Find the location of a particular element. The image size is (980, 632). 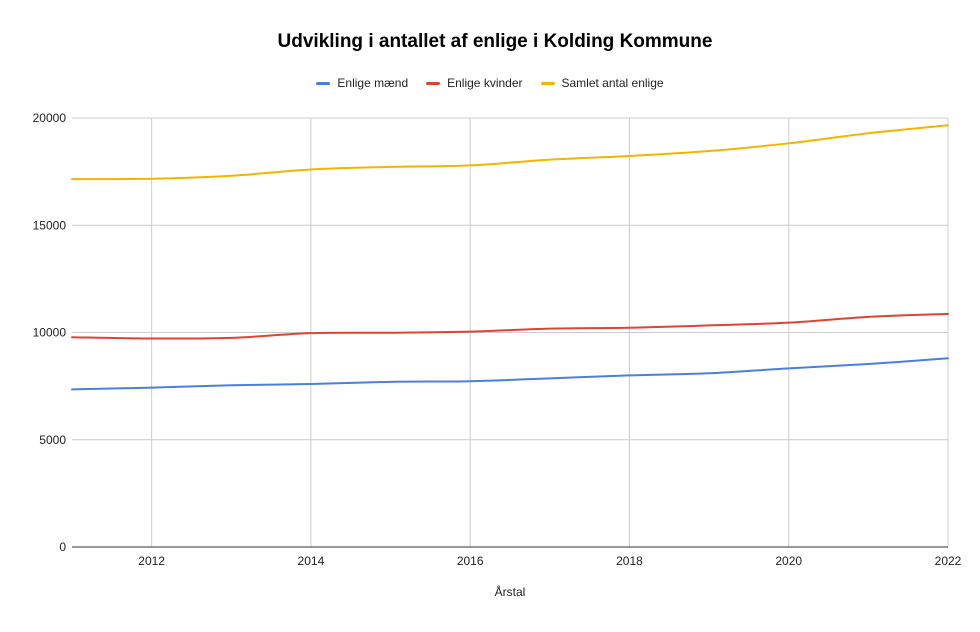

x-tick-label: 2022 is located at coordinates (948, 561).